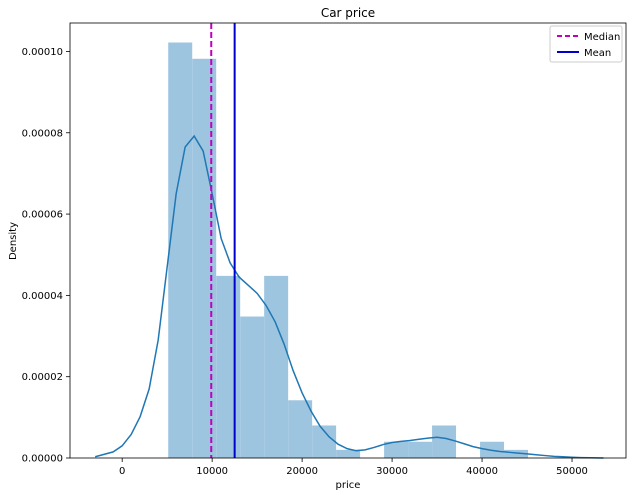  Describe the element at coordinates (42, 133) in the screenshot. I see `y-tick-label: 0.00008` at that location.